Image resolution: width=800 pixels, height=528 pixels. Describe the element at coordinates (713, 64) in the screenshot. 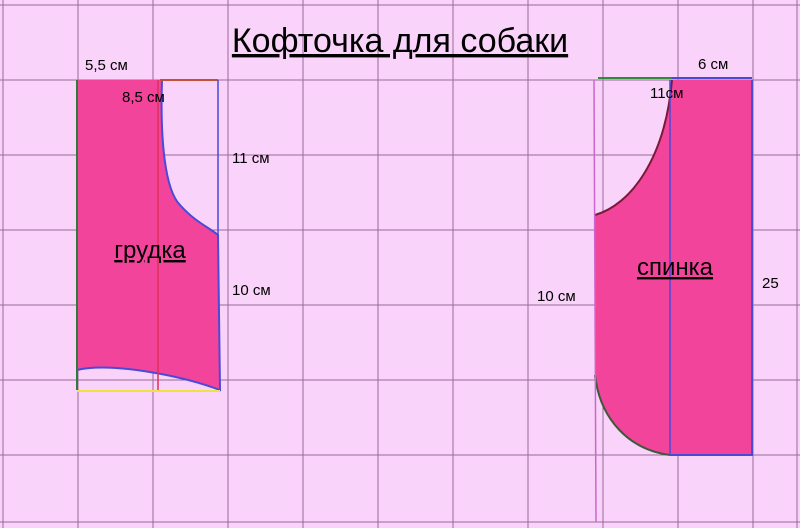

I see `dimension-label: 6 см` at that location.